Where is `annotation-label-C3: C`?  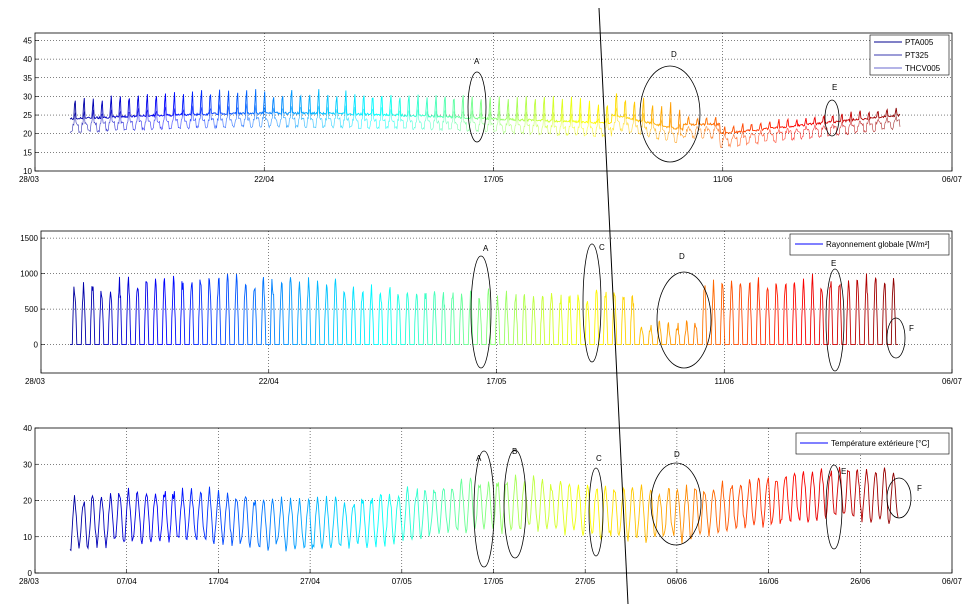
annotation-label-C3: C is located at coordinates (599, 458).